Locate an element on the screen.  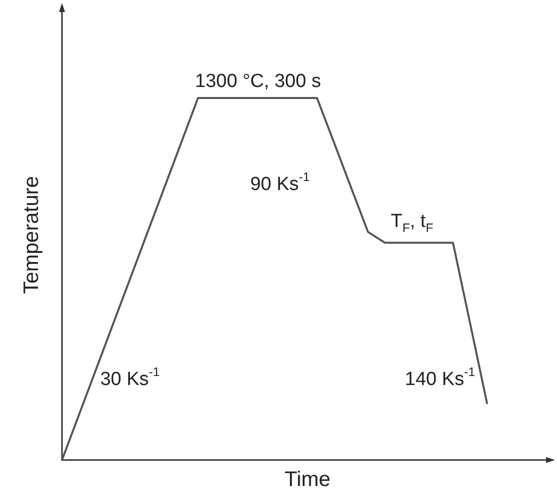
annotation: 140 Ks$^{-1}$ is located at coordinates (440, 377).